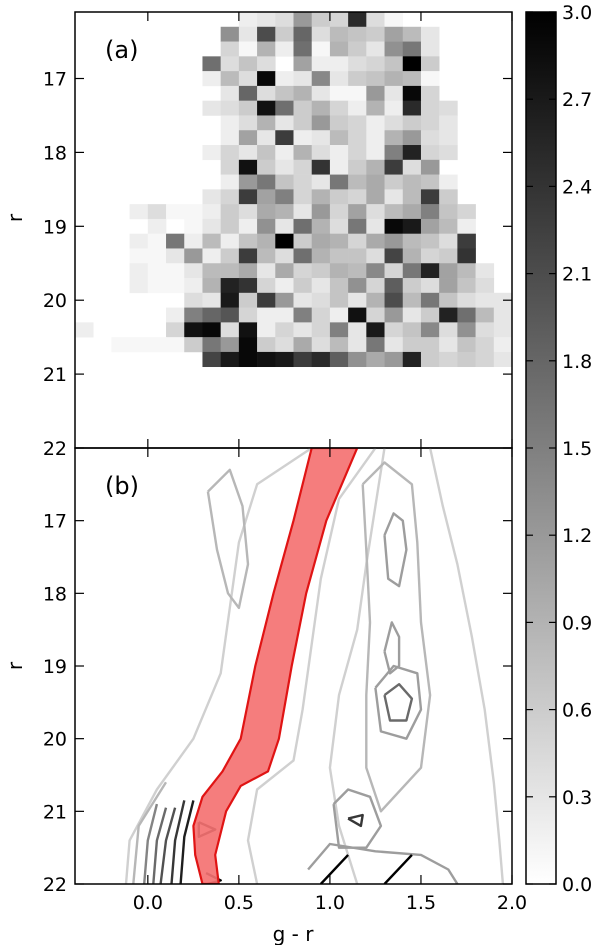  What do you see at coordinates (239, 903) in the screenshot?
I see `x-tick-label: 0.5` at bounding box center [239, 903].